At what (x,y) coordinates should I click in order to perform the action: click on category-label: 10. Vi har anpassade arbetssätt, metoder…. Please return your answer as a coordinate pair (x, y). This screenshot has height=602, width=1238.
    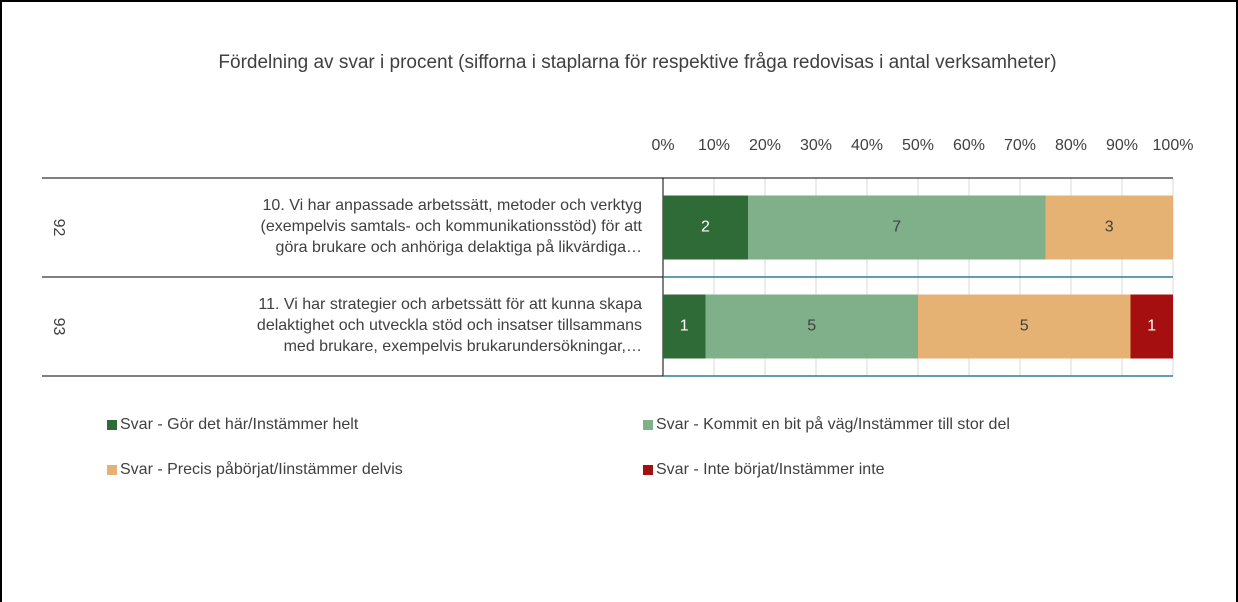
    Looking at the image, I should click on (451, 226).